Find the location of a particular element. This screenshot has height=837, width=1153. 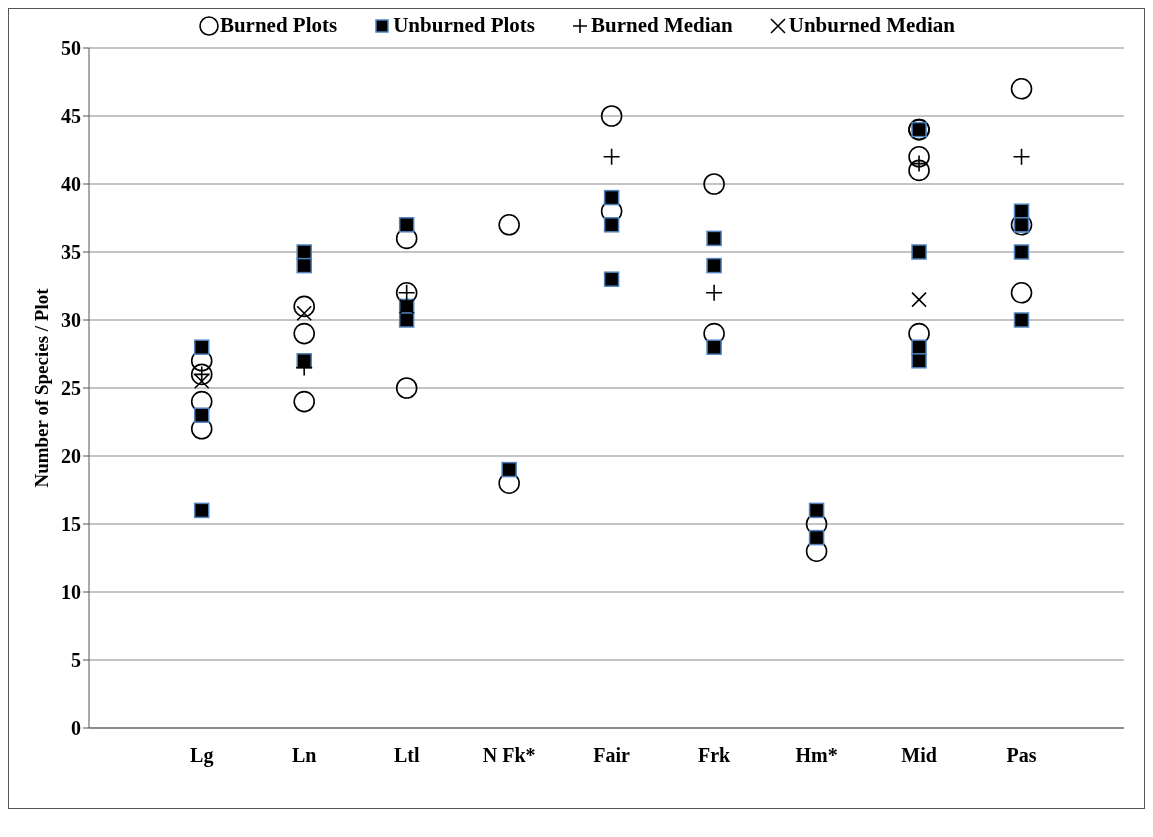

y-tick-label: 25 is located at coordinates (71, 388).